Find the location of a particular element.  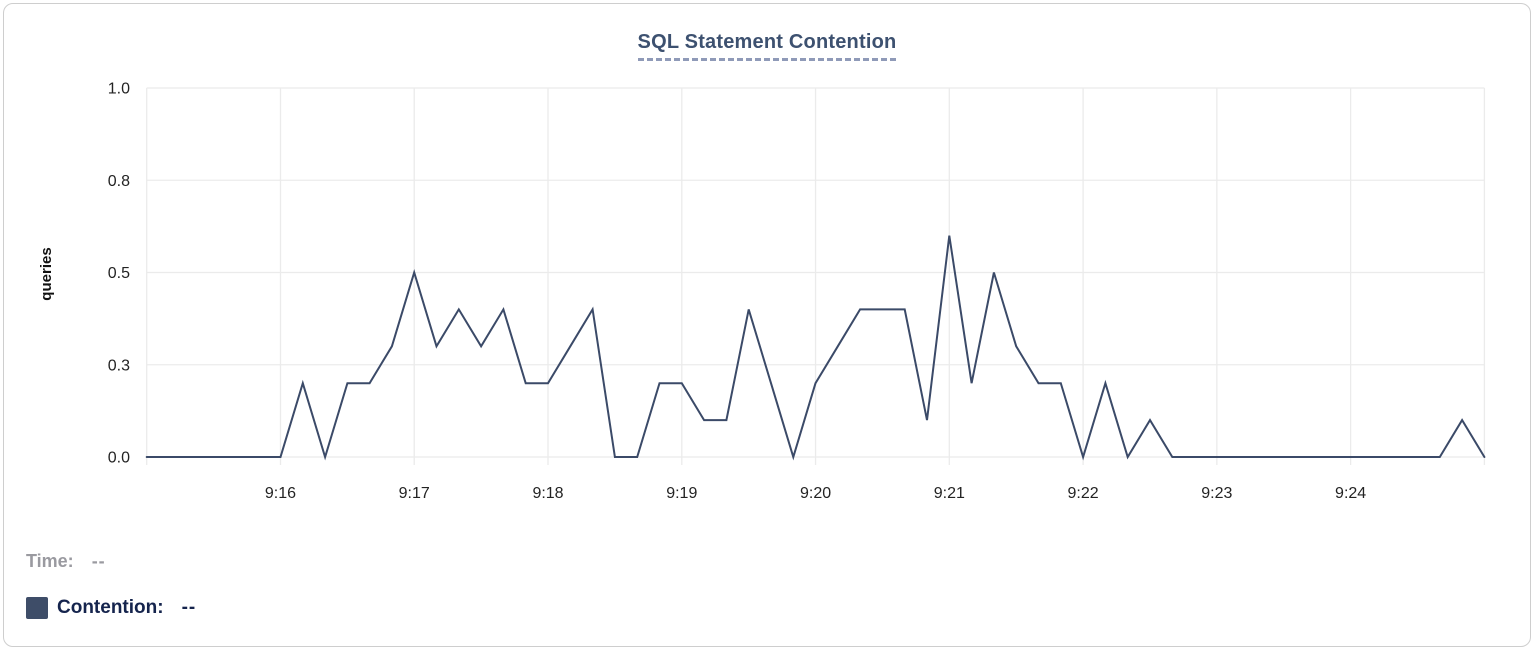

x-tick-label: 9:24 is located at coordinates (1350, 493).